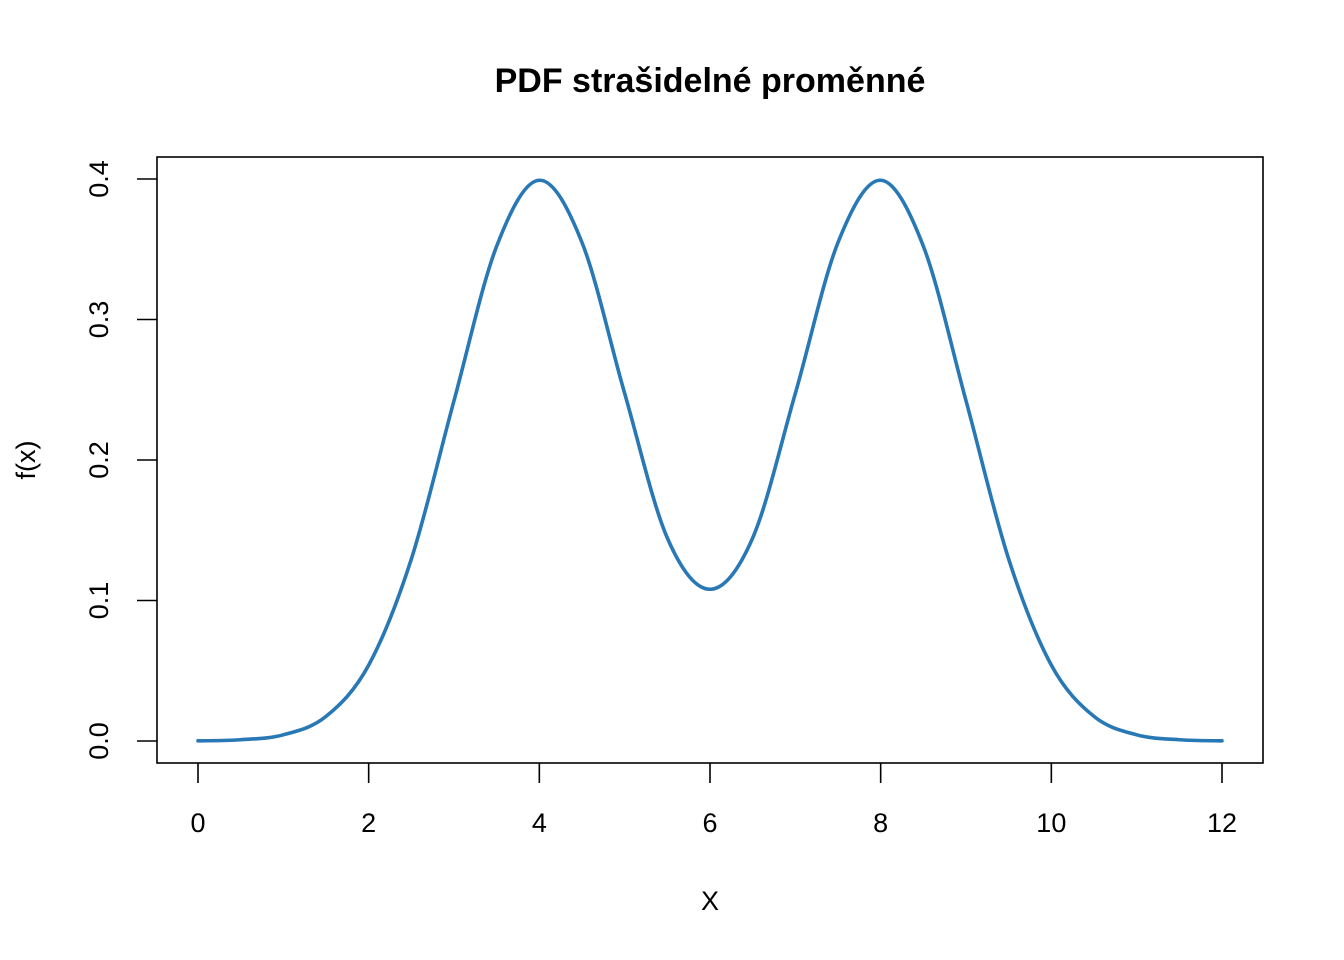 This screenshot has height=960, width=1344. I want to click on y-tick-label: 0.0, so click(99, 741).